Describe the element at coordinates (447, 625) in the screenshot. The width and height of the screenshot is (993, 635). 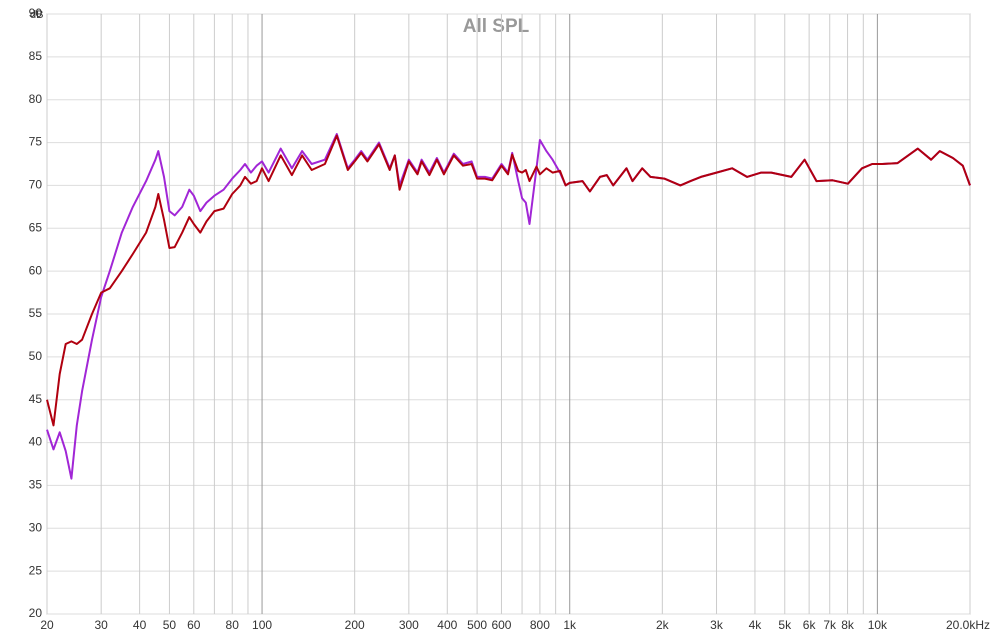
I see `x-tick-label: 400` at that location.